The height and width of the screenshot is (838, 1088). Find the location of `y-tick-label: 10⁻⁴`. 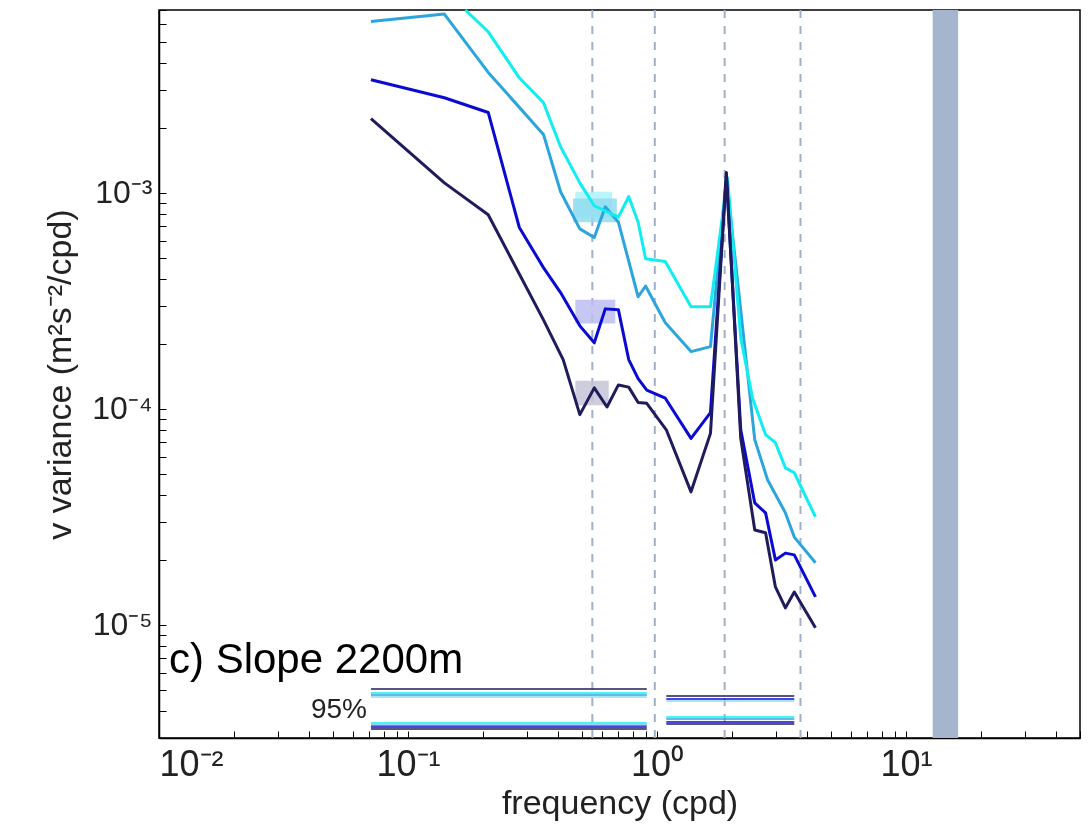

y-tick-label: 10⁻⁴ is located at coordinates (122, 408).